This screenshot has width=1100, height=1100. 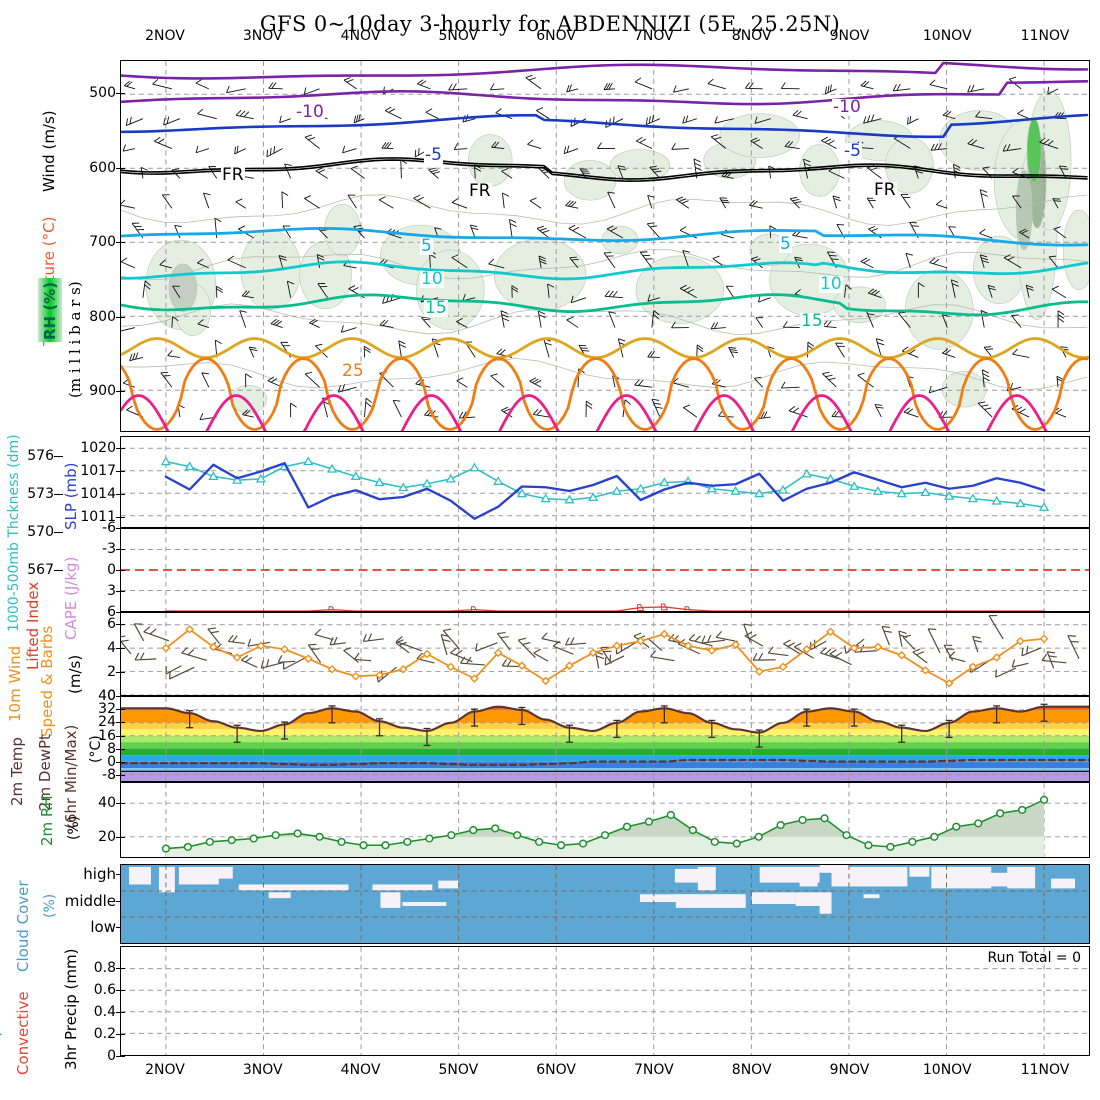 I want to click on axis-tick-label: 8, so click(x=111, y=748).